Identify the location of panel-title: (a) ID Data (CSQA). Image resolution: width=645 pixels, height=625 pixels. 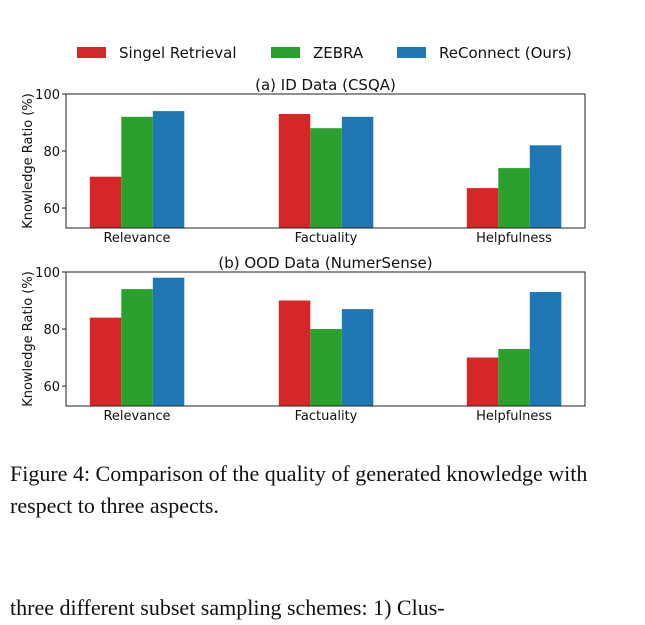
(325, 85).